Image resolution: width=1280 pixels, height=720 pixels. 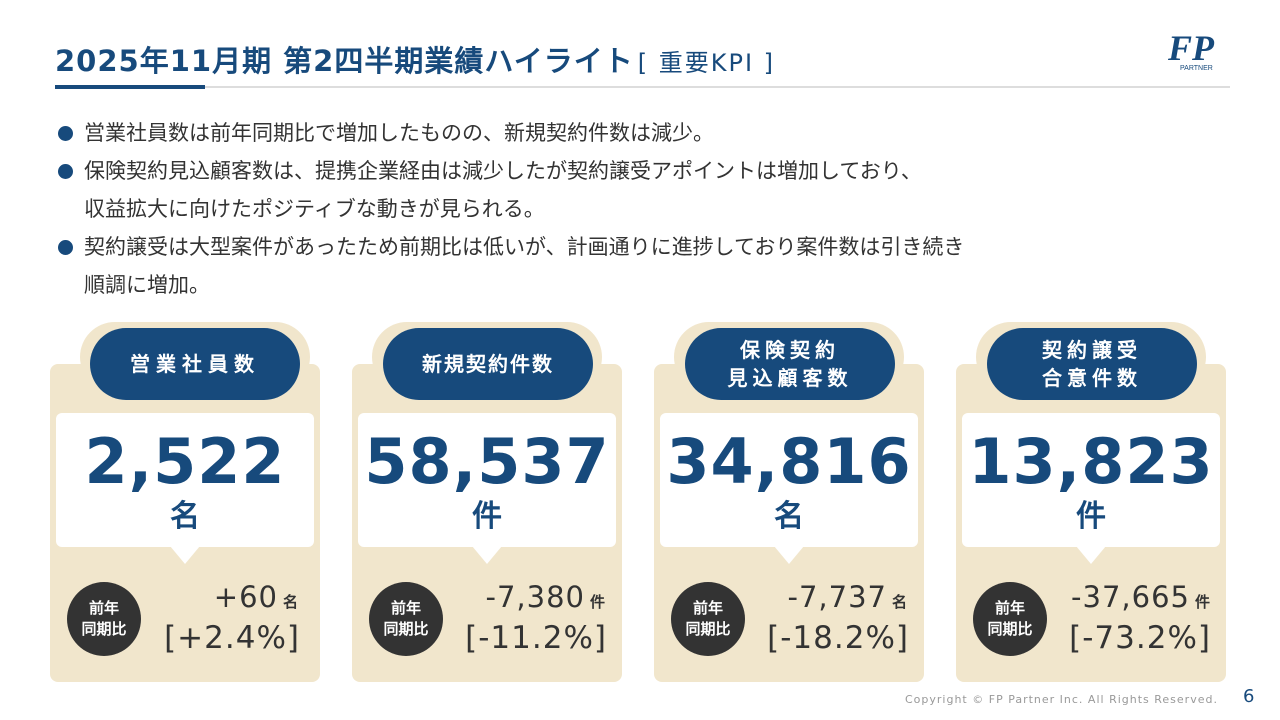 I want to click on company-logo: FP PARTNER, so click(x=1191, y=50).